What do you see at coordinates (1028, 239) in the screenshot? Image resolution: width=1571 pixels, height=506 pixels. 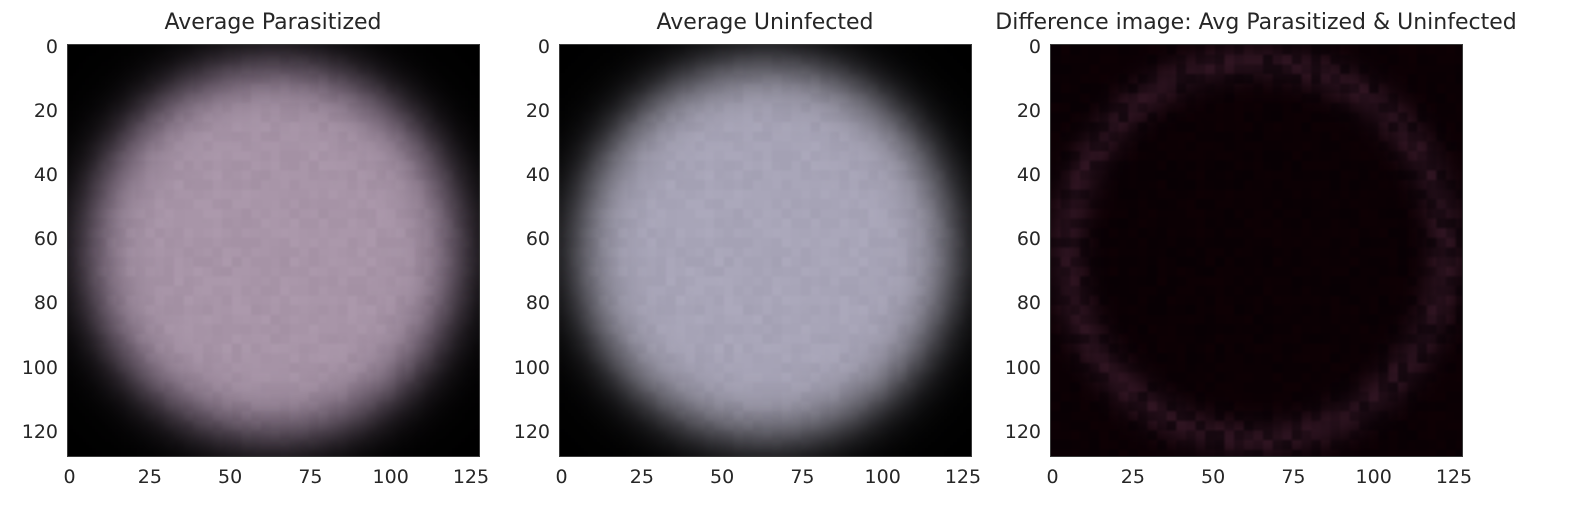 I see `panel-3-ytick-label: 60` at bounding box center [1028, 239].